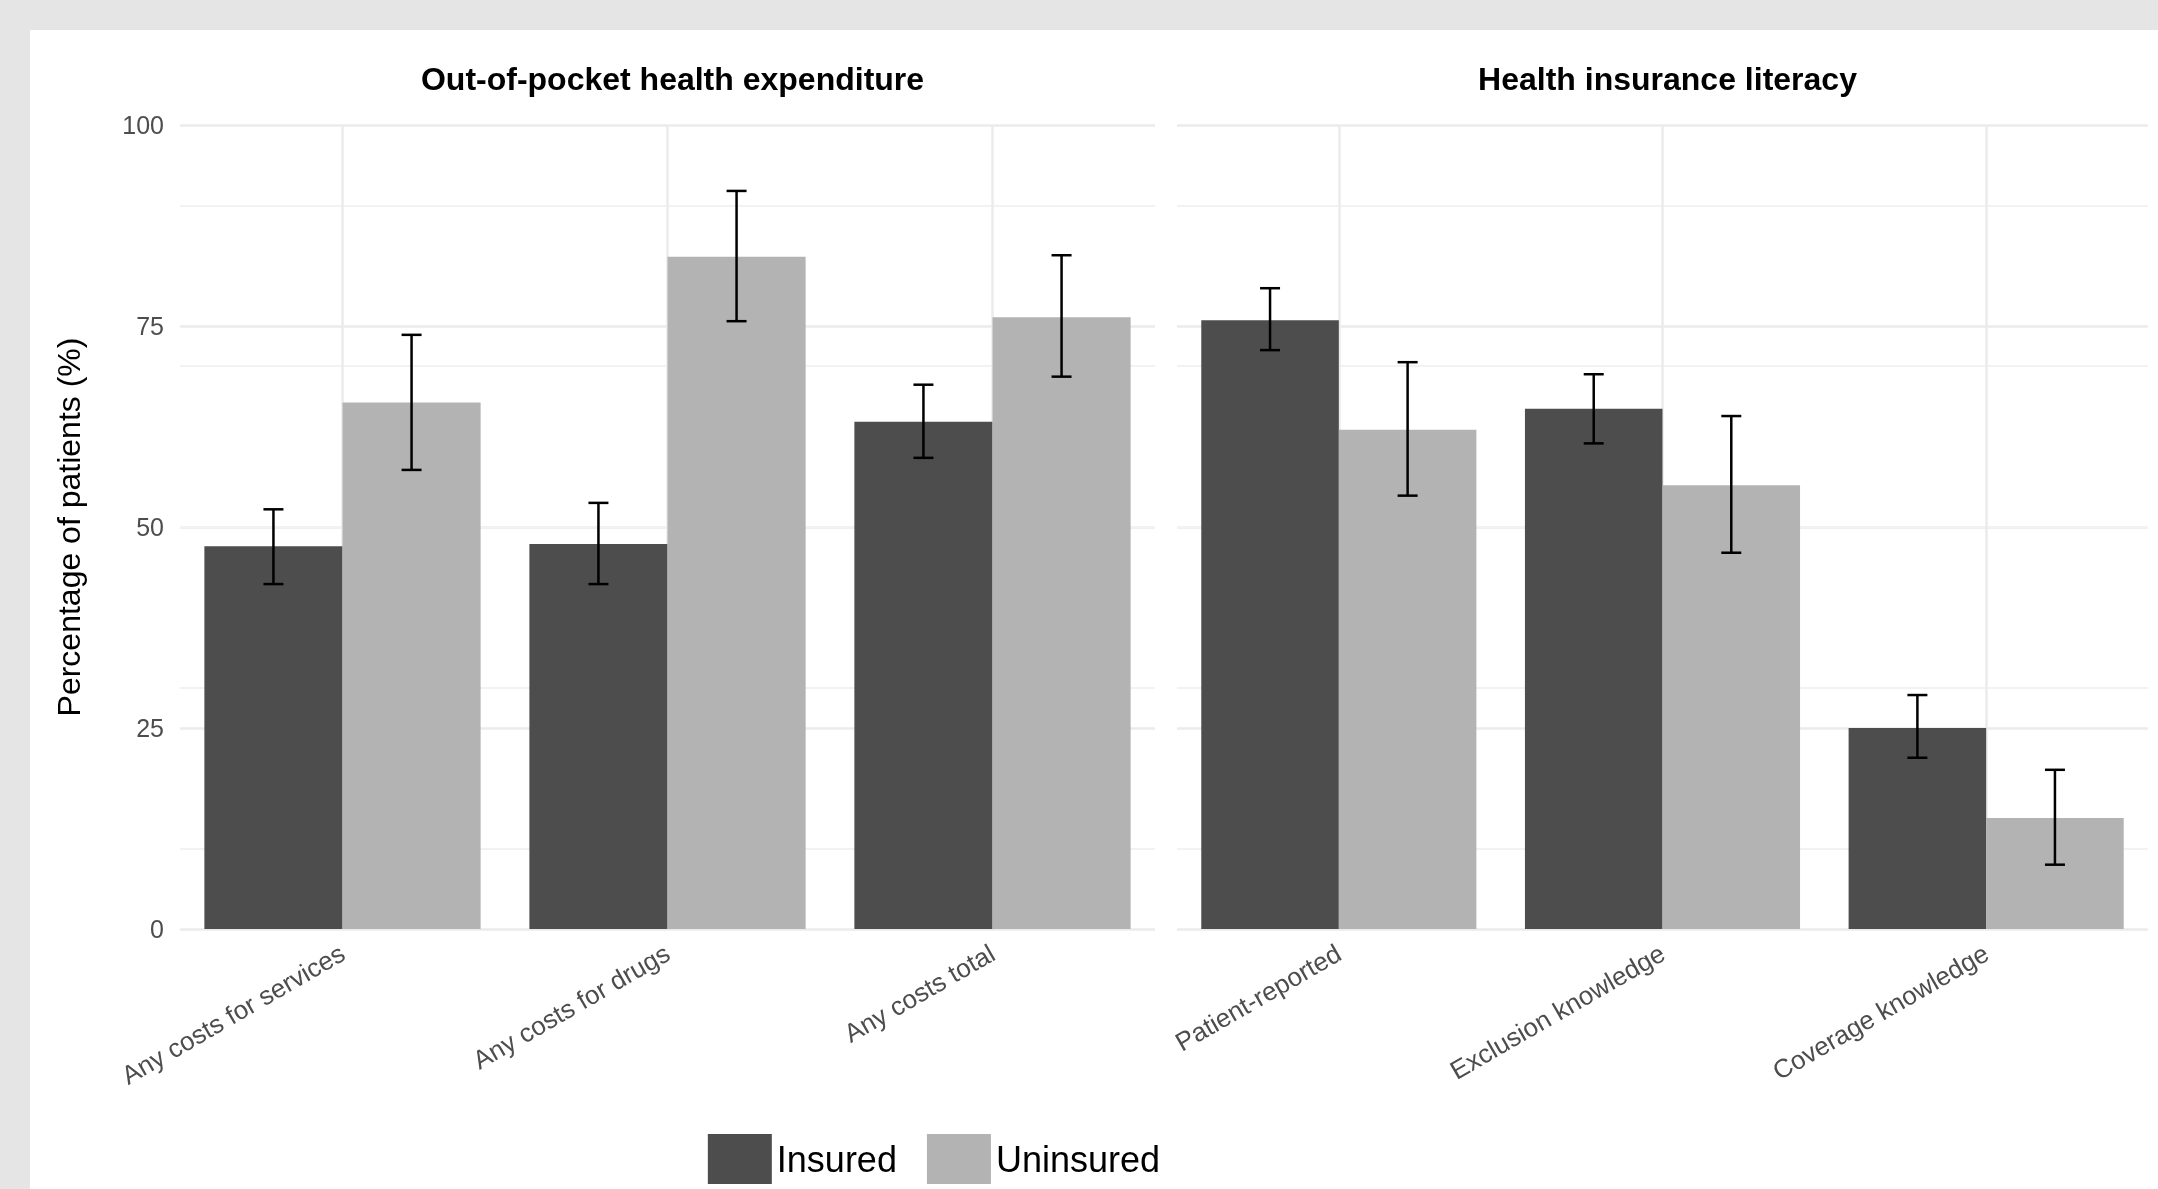 The width and height of the screenshot is (2158, 1189). Describe the element at coordinates (571, 1007) in the screenshot. I see `x-tick-label: Any costs for drugs` at that location.